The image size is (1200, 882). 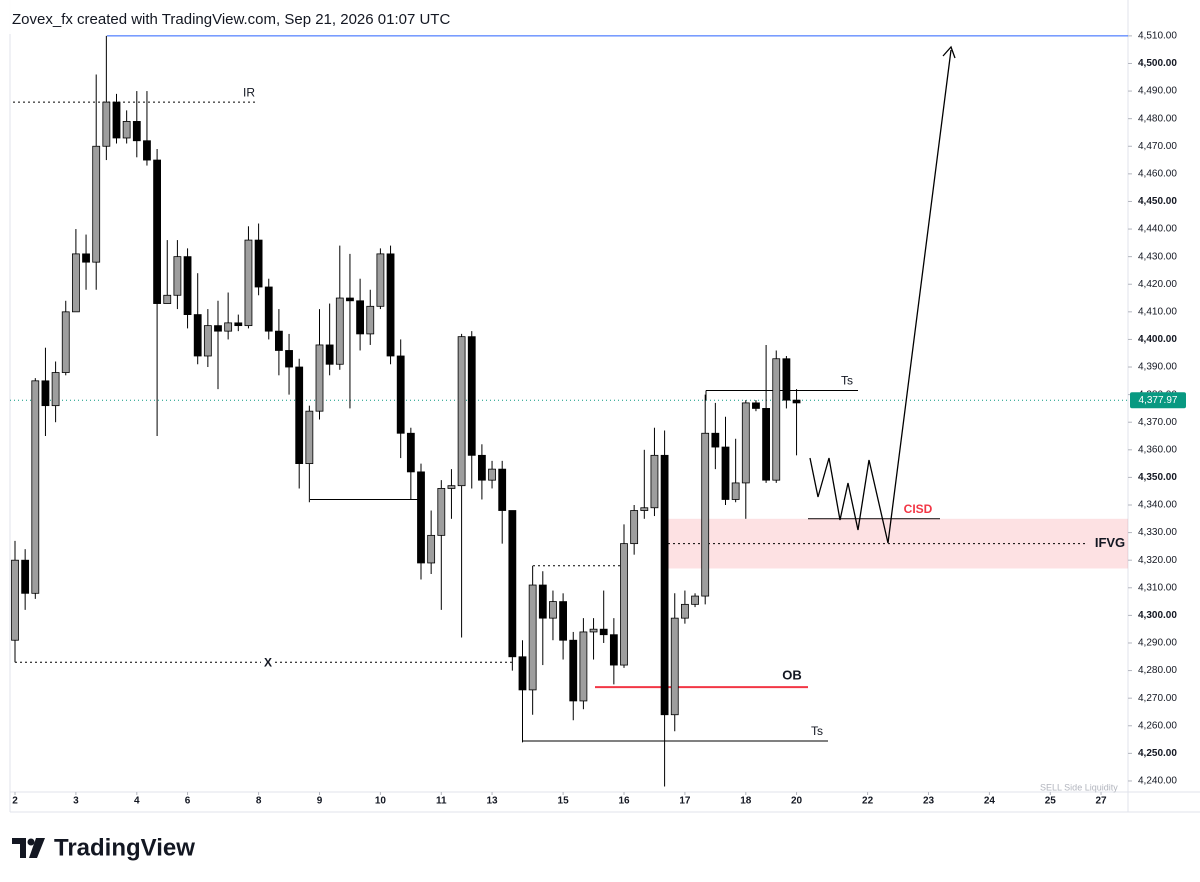 I want to click on y-tick-label: 4,510.00, so click(x=1157, y=36).